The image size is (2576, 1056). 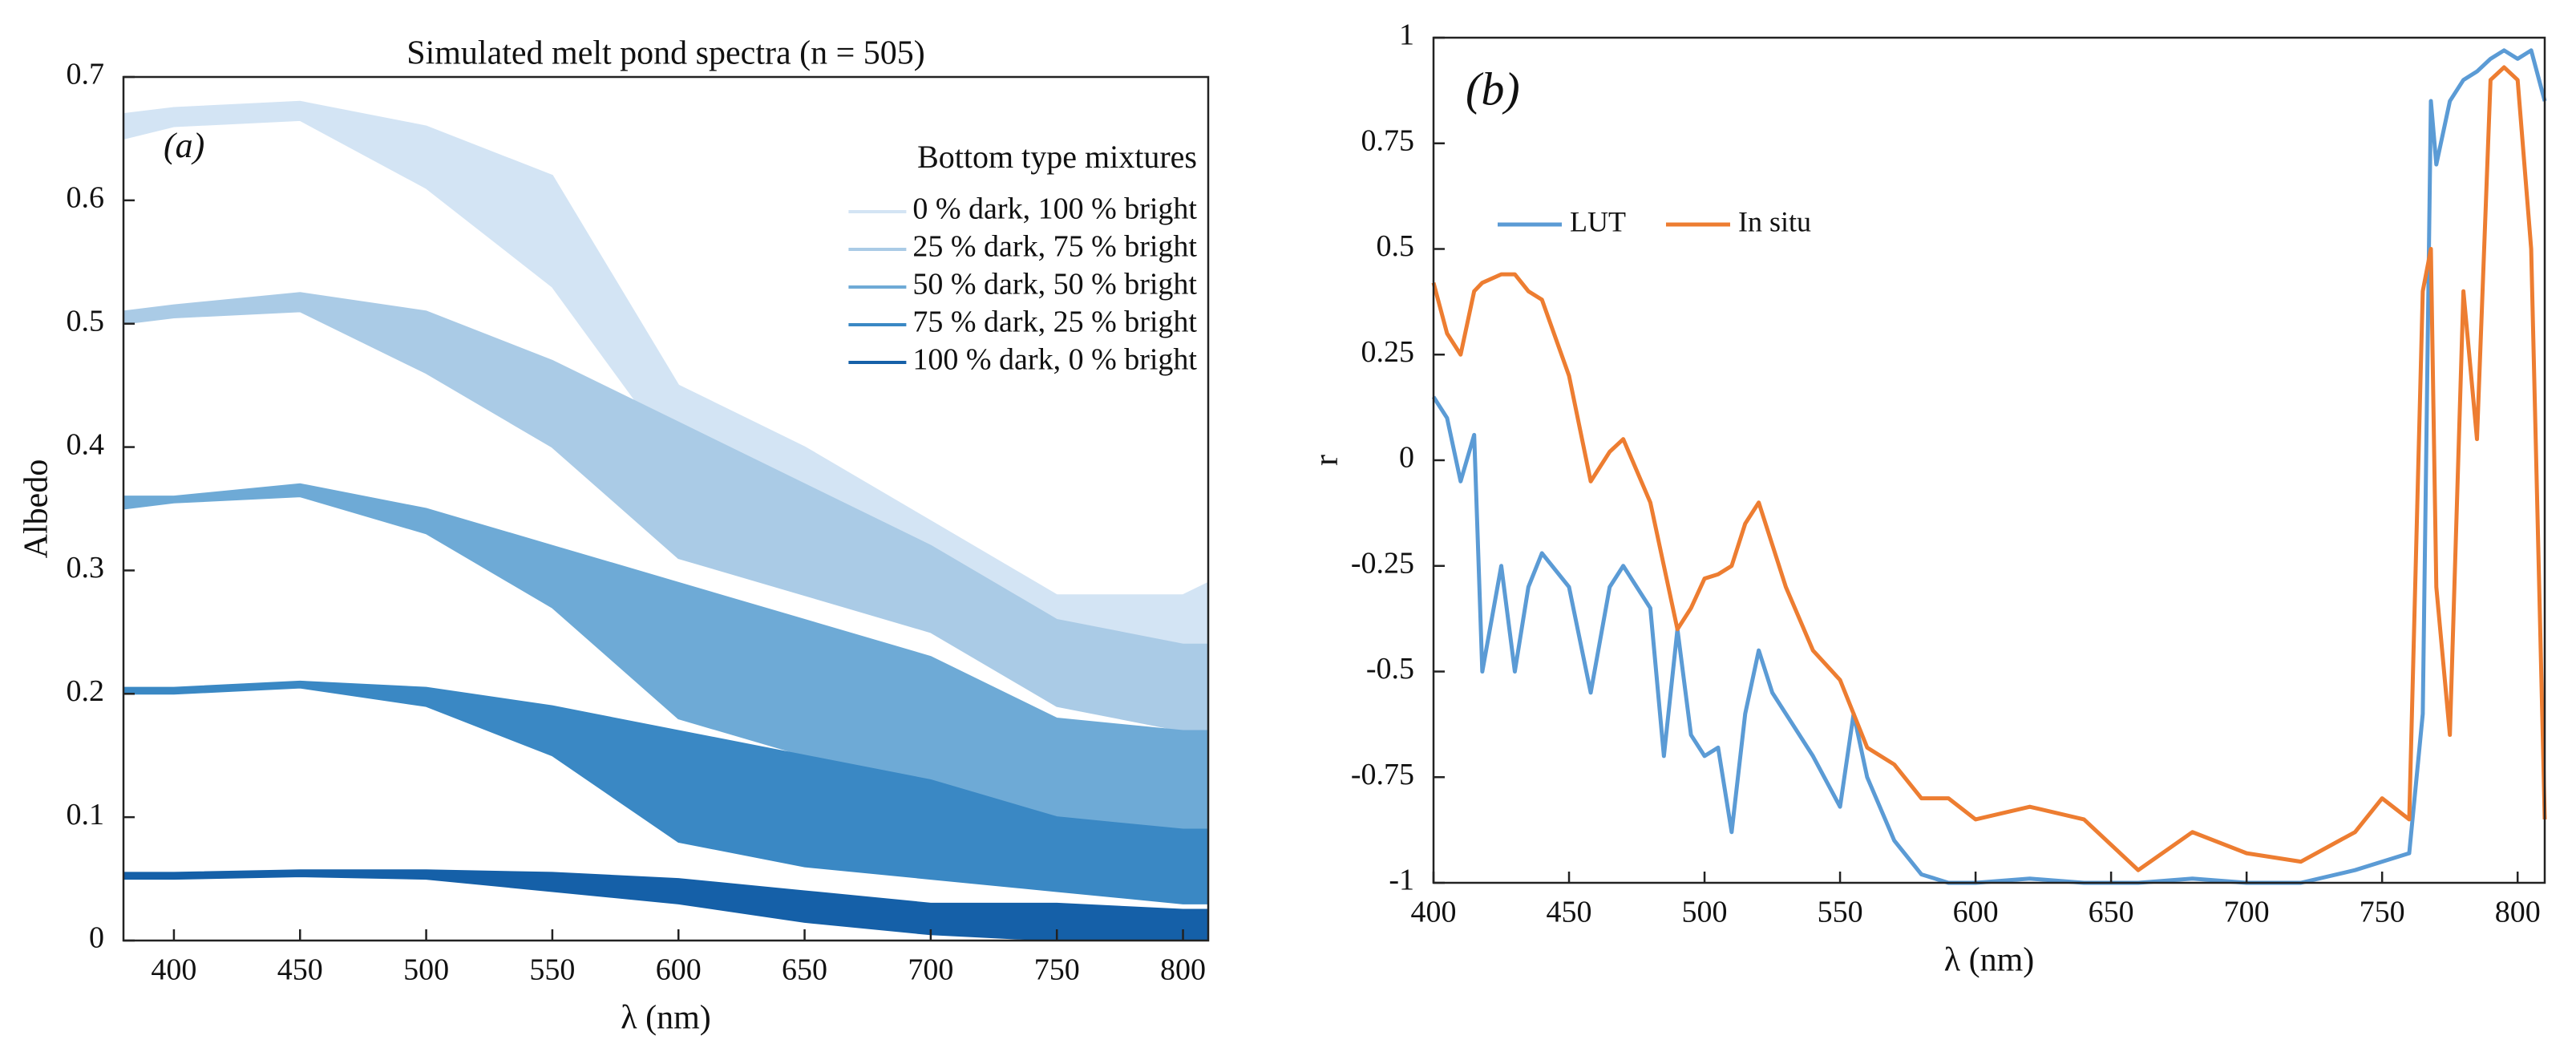 What do you see at coordinates (1774, 221) in the screenshot?
I see `legend-label: In situ` at bounding box center [1774, 221].